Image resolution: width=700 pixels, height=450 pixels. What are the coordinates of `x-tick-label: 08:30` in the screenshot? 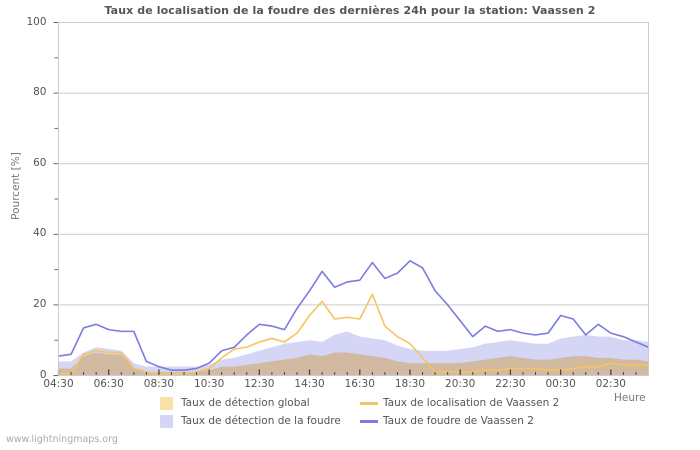 It's located at (159, 384).